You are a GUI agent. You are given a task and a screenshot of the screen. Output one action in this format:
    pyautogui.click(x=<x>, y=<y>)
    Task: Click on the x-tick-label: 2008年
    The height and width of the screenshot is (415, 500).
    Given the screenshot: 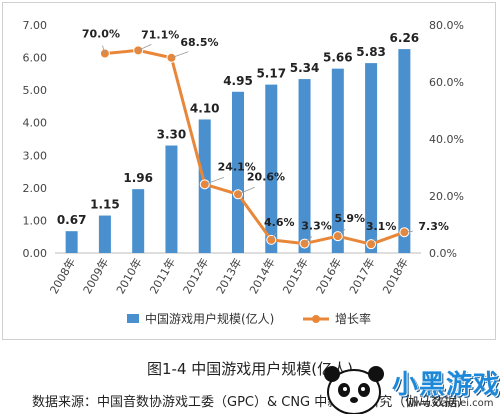 What is the action you would take?
    pyautogui.click(x=63, y=276)
    